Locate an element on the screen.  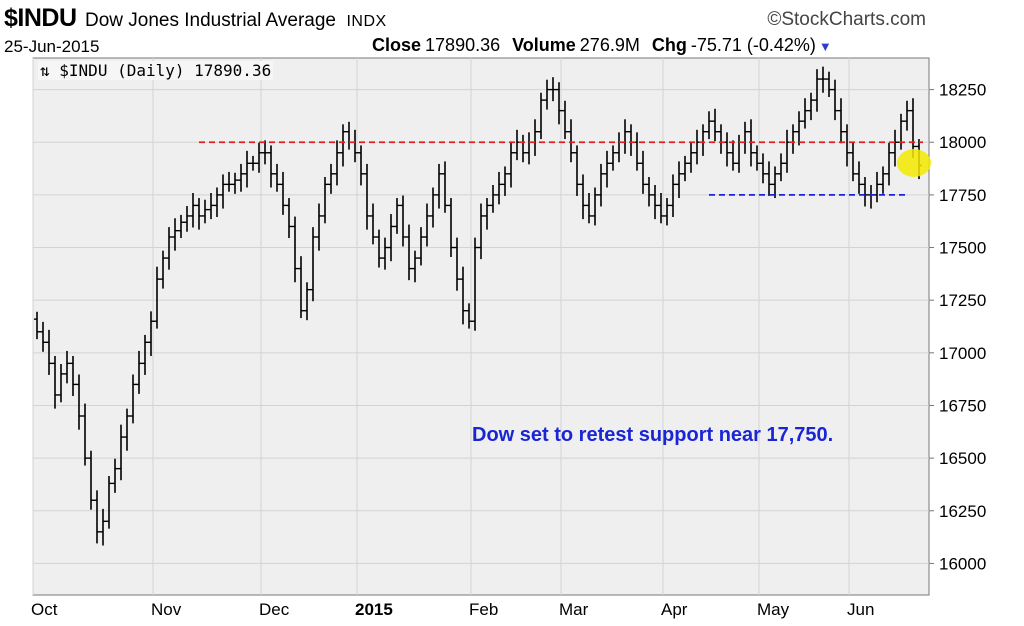
annotation-text: Dow set to retest support near 17,750. is located at coordinates (652, 435).